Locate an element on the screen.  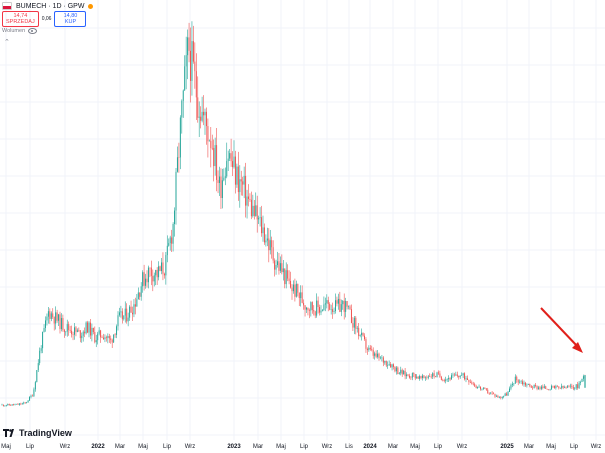
x-tick-label: Lip is located at coordinates (30, 447).